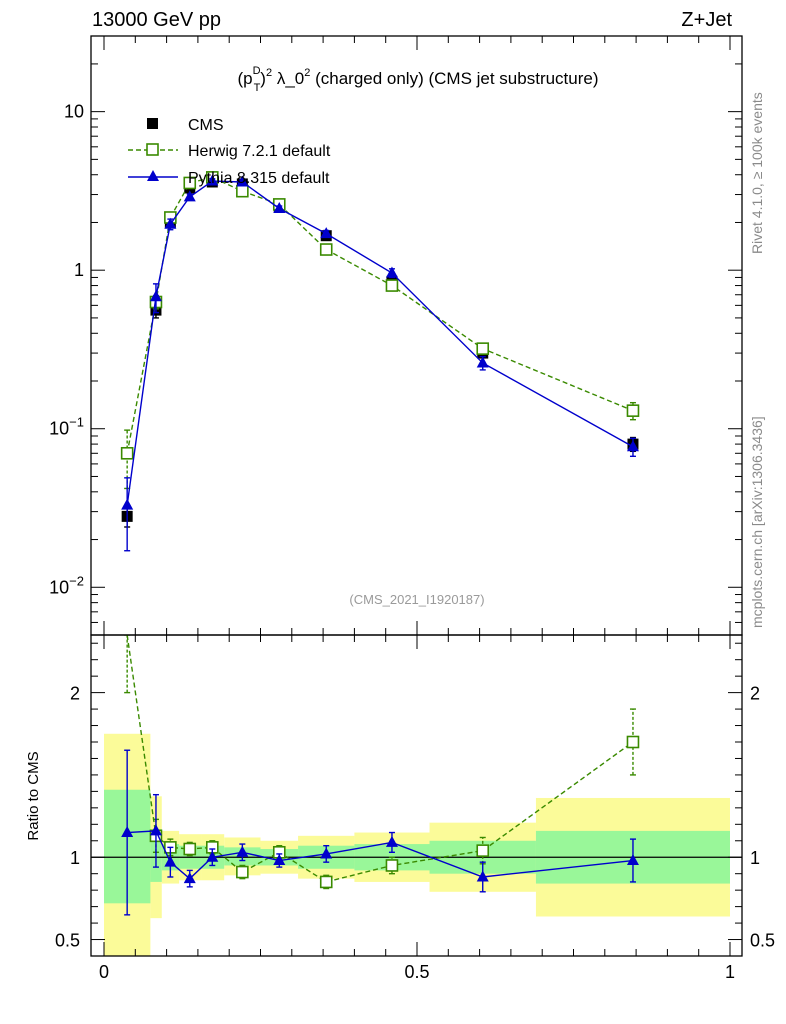  What do you see at coordinates (755, 858) in the screenshot?
I see `ratio-y-tick-label-right: 1` at bounding box center [755, 858].